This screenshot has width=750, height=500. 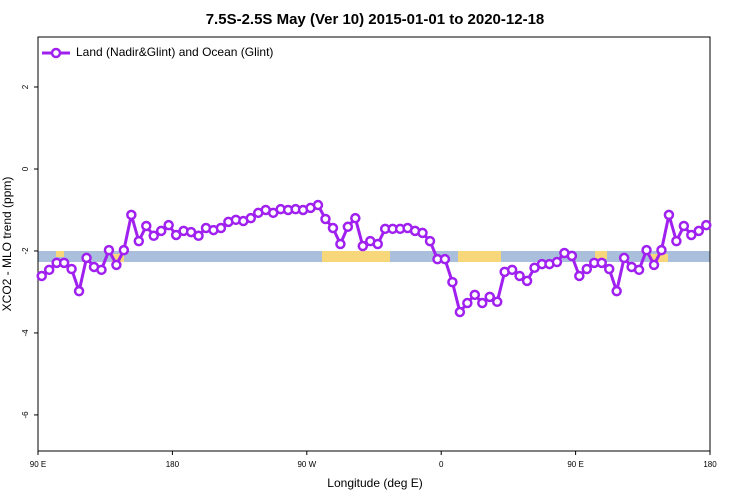 I want to click on y-tick-label: -4, so click(x=25, y=333).